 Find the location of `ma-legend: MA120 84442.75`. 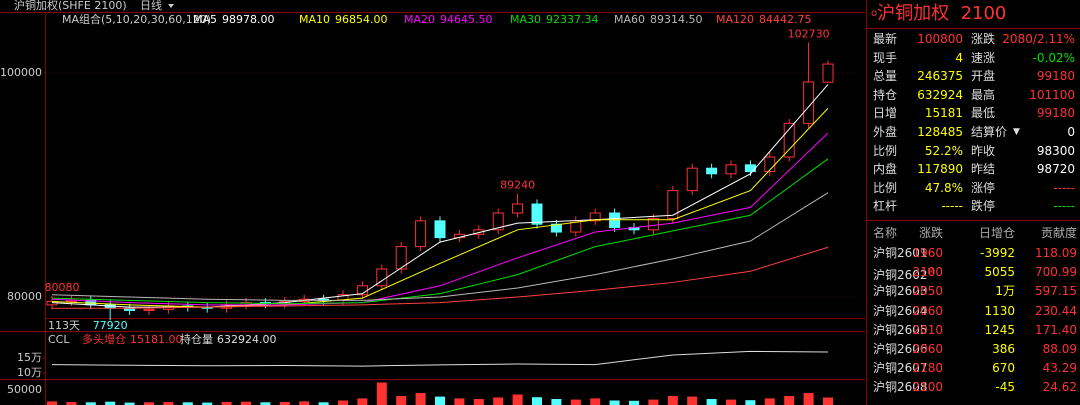

ma-legend: MA120 84442.75 is located at coordinates (764, 19).